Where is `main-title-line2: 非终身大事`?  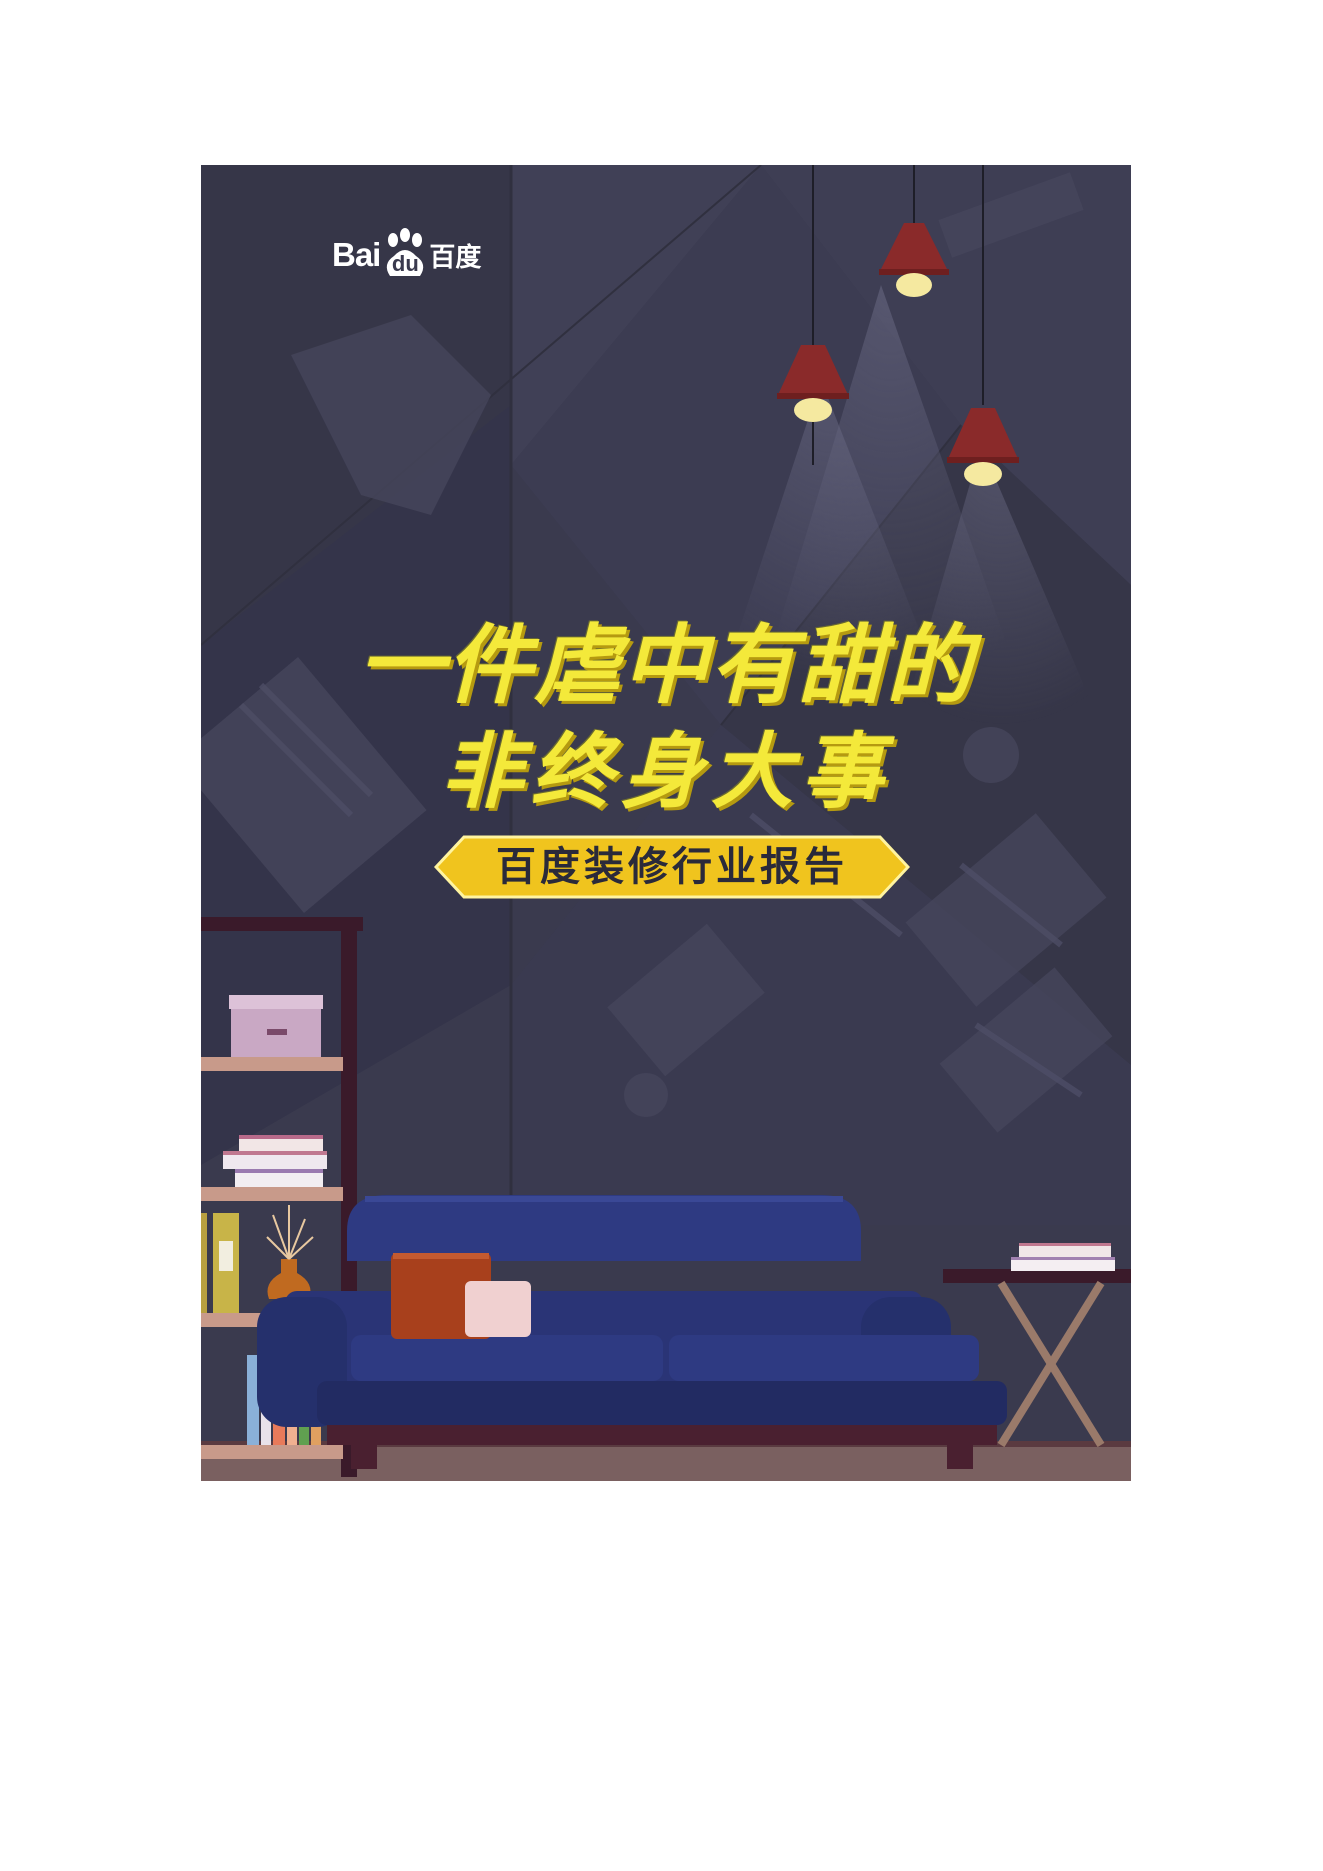 main-title-line2: 非终身大事 is located at coordinates (666, 772).